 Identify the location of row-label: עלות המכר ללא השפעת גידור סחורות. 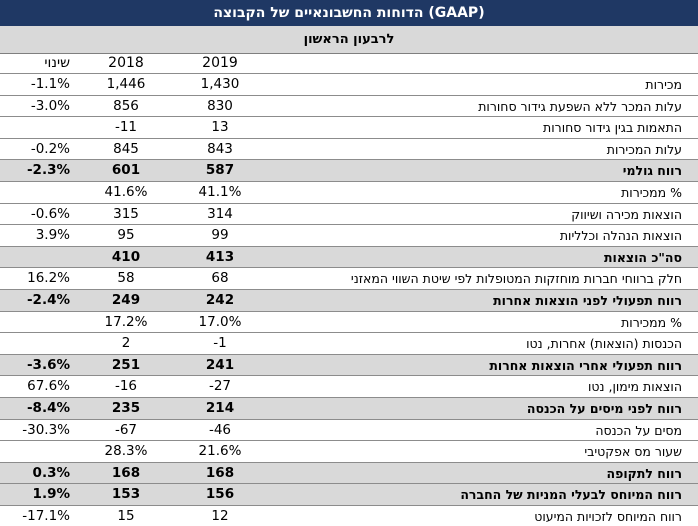
(580, 106).